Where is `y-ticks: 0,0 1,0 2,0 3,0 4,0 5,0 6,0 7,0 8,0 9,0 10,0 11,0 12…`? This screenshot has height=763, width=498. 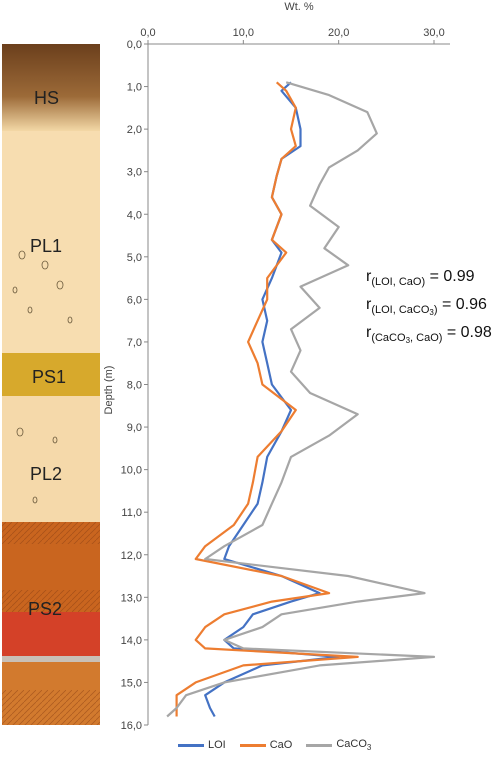 y-ticks: 0,0 1,0 2,0 3,0 4,0 5,0 6,0 7,0 8,0 9,0 10,0 11,0 12… is located at coordinates (134, 385).